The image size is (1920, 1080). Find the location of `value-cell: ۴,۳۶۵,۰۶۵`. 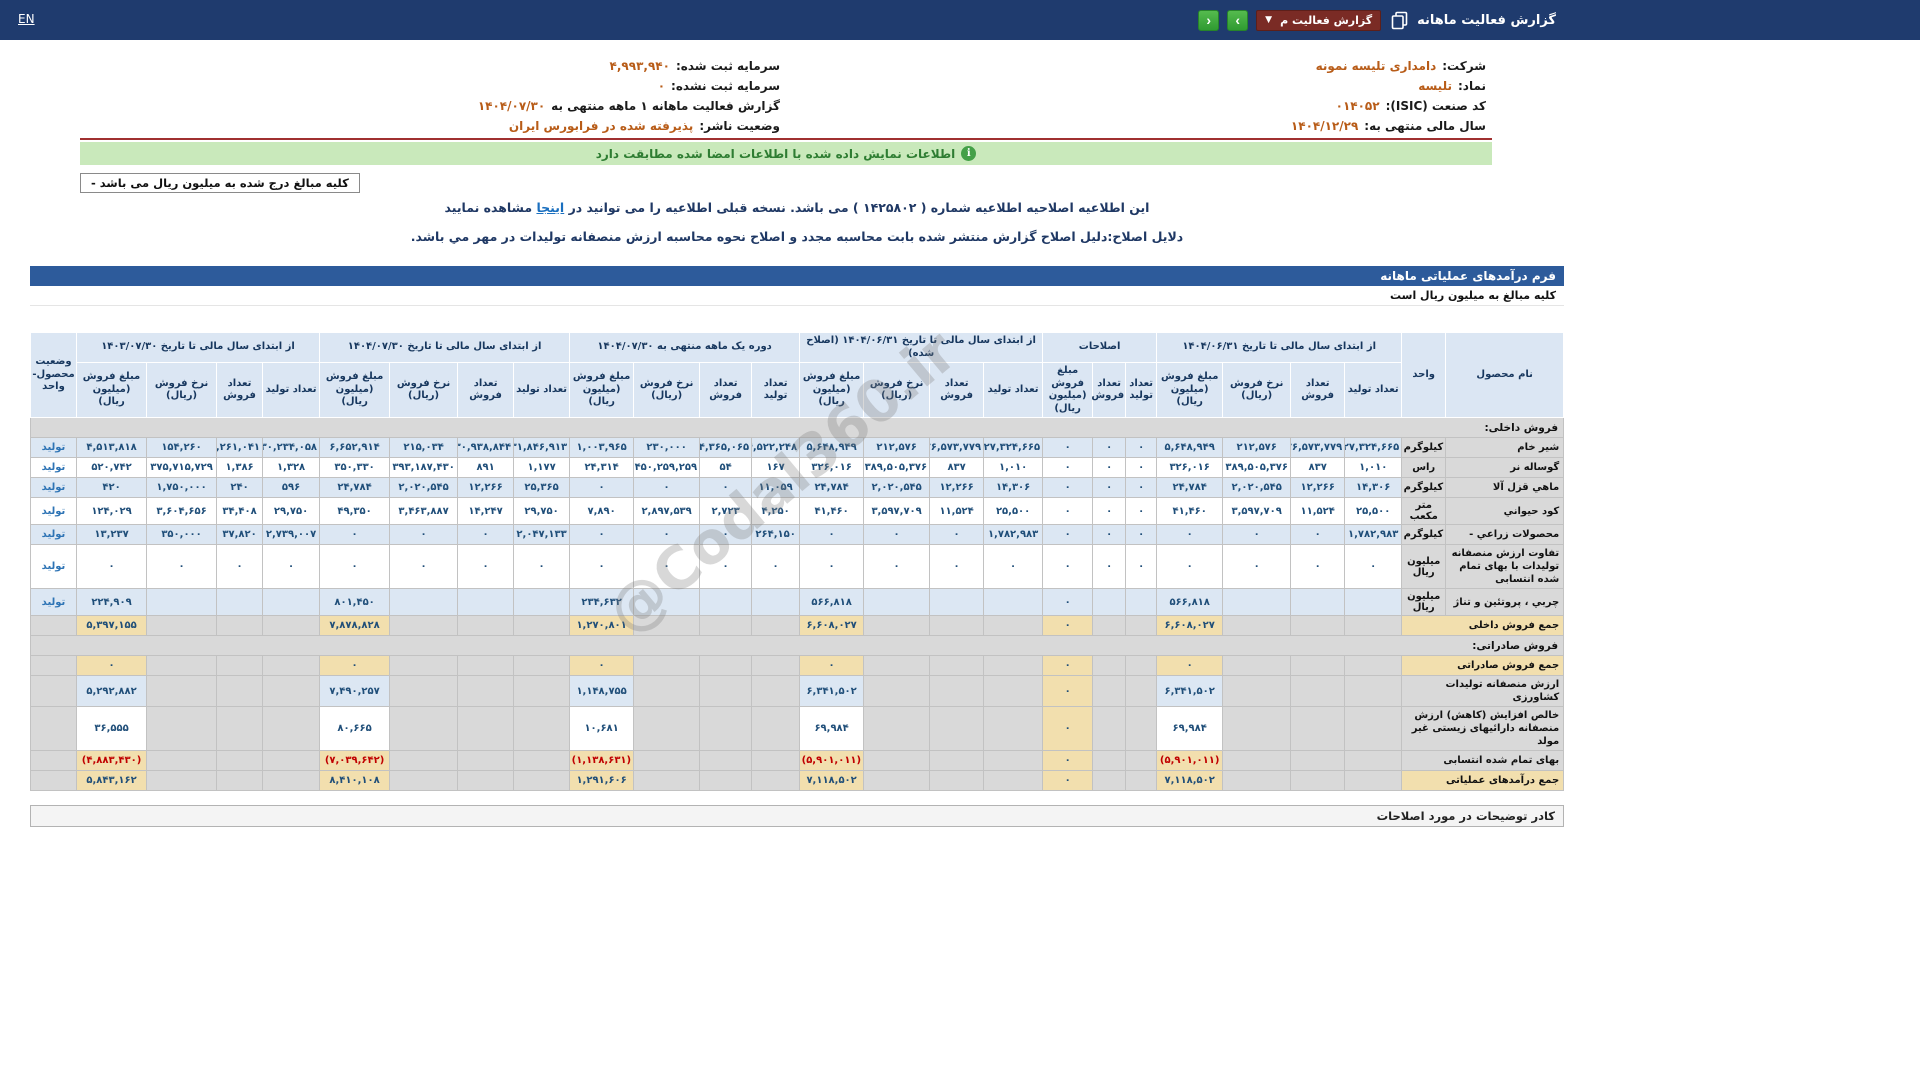

value-cell: ۴,۳۶۵,۰۶۵ is located at coordinates (726, 447).